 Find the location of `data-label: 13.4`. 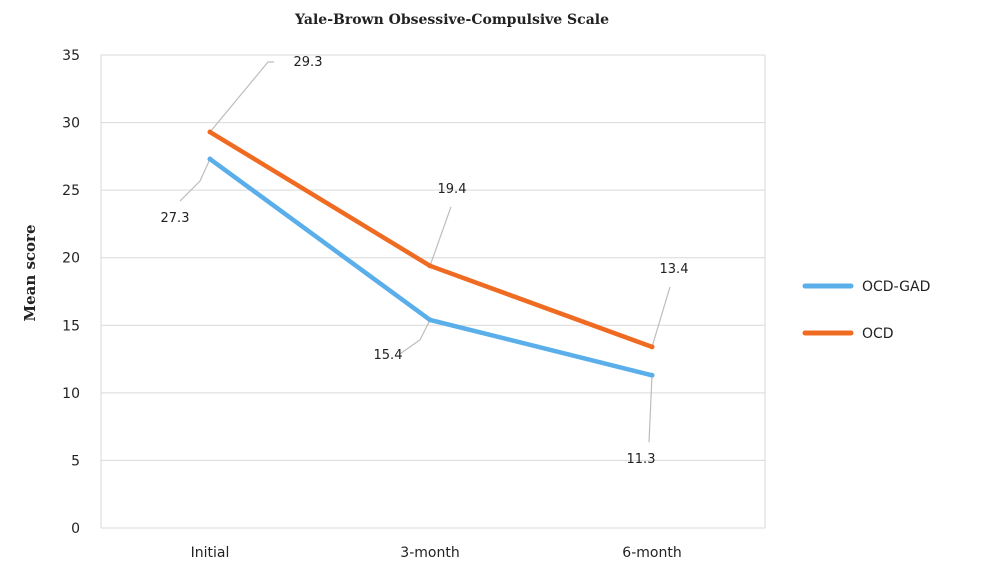

data-label: 13.4 is located at coordinates (674, 269).